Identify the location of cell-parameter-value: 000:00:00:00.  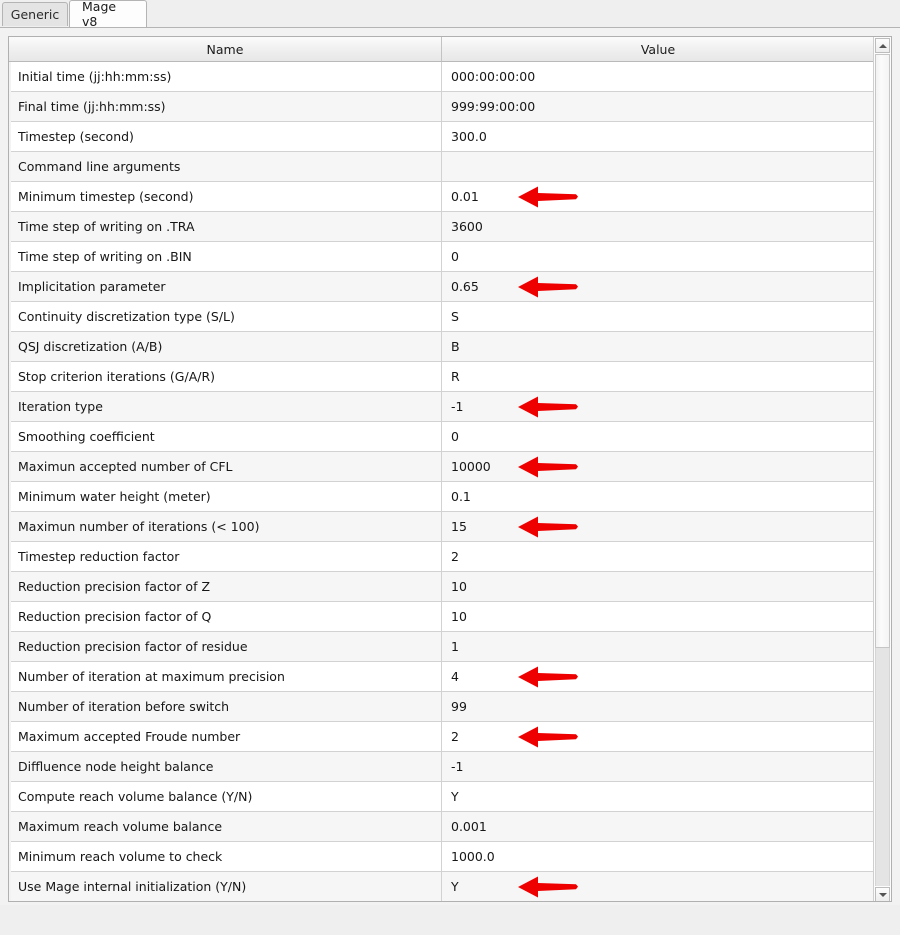
(493, 76).